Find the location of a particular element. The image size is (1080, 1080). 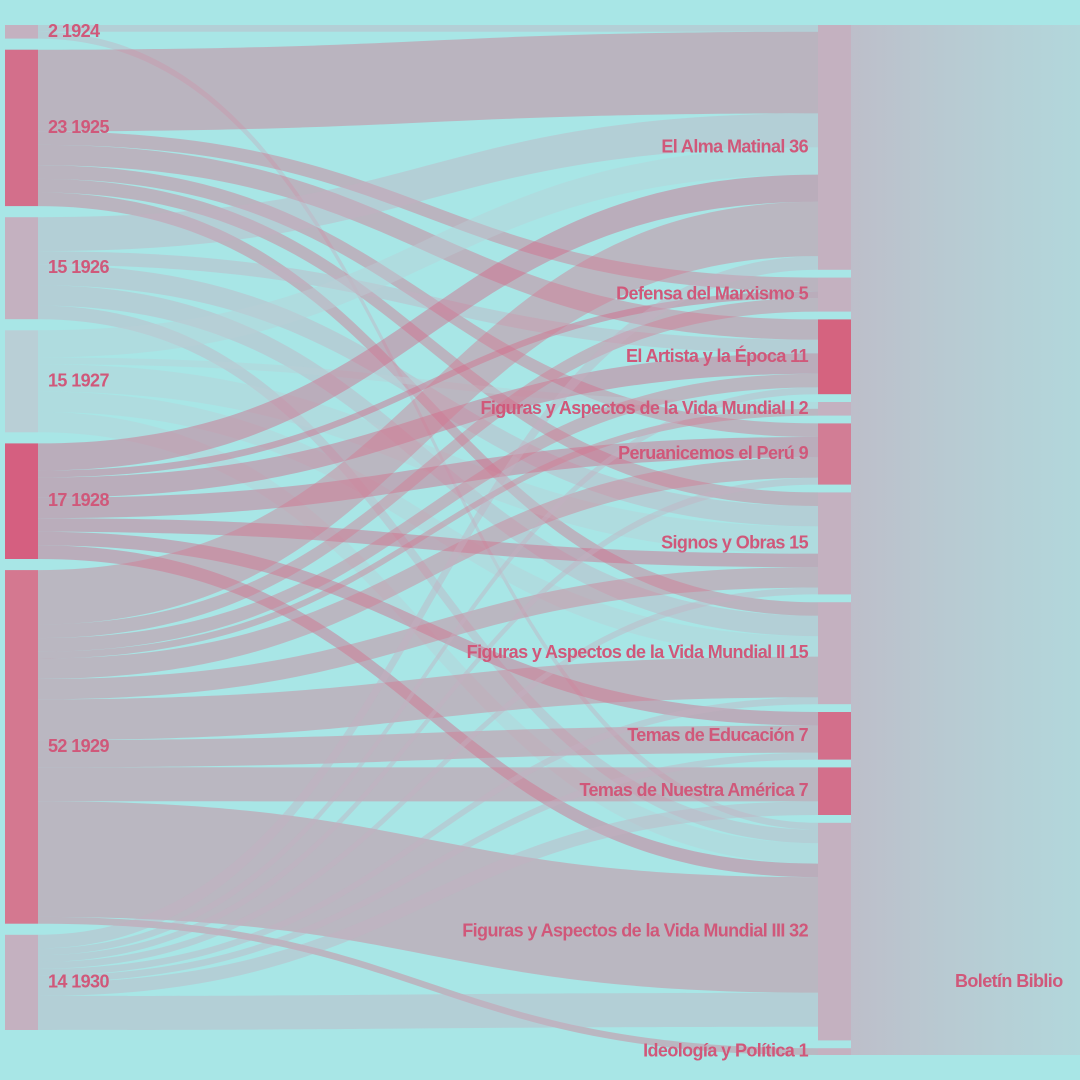

node-name: Signos y Obras is located at coordinates (723, 542).